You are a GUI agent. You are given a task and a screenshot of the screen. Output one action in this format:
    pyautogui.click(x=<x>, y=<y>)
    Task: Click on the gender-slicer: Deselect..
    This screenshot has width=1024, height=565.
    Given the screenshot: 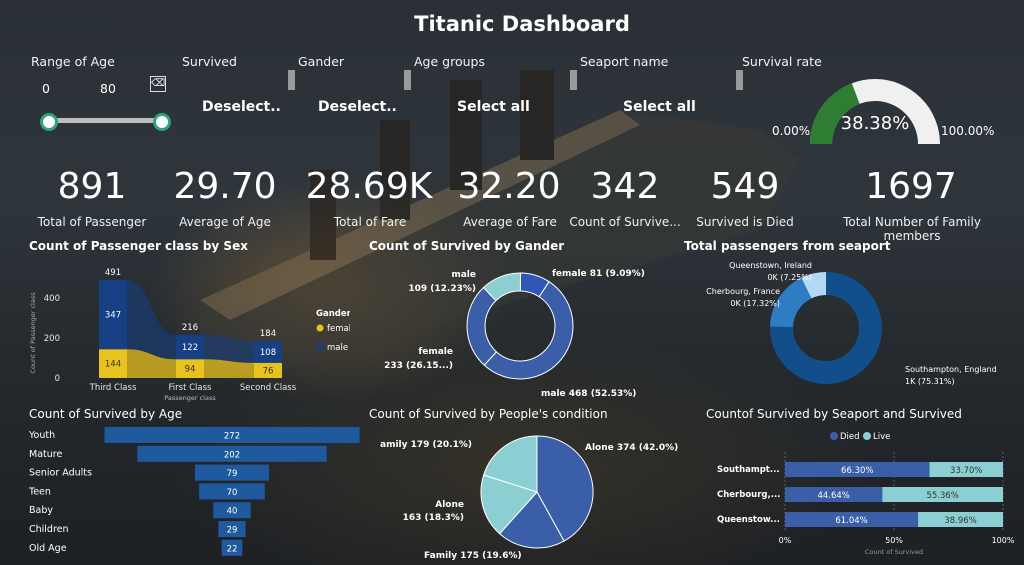 What is the action you would take?
    pyautogui.click(x=357, y=107)
    